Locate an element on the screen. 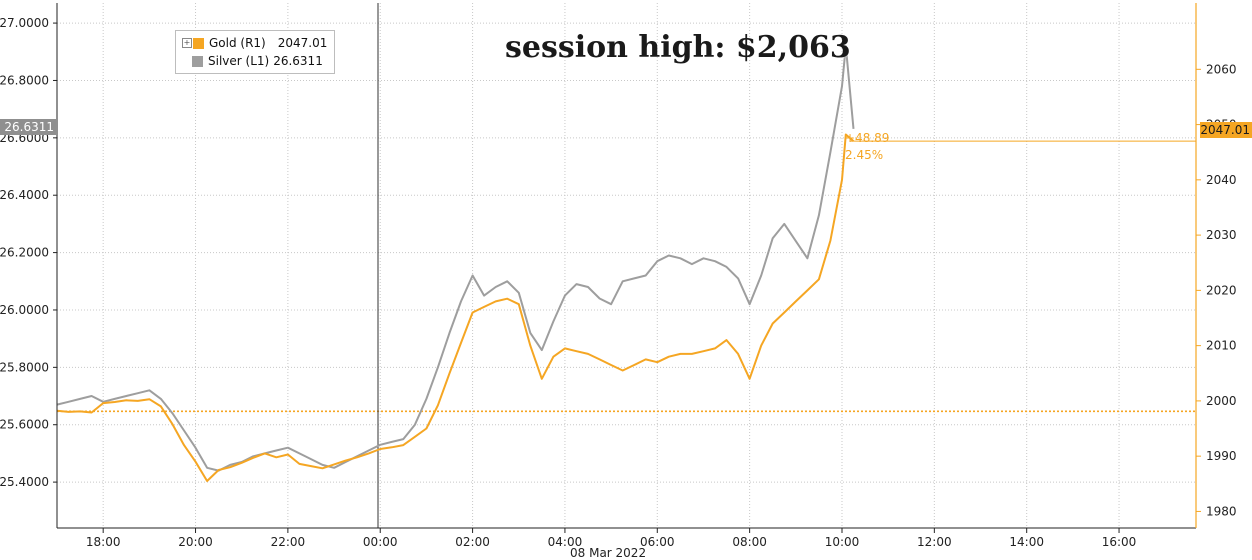 Image resolution: width=1252 pixels, height=560 pixels. x-tick-label: 04:00 is located at coordinates (565, 542).